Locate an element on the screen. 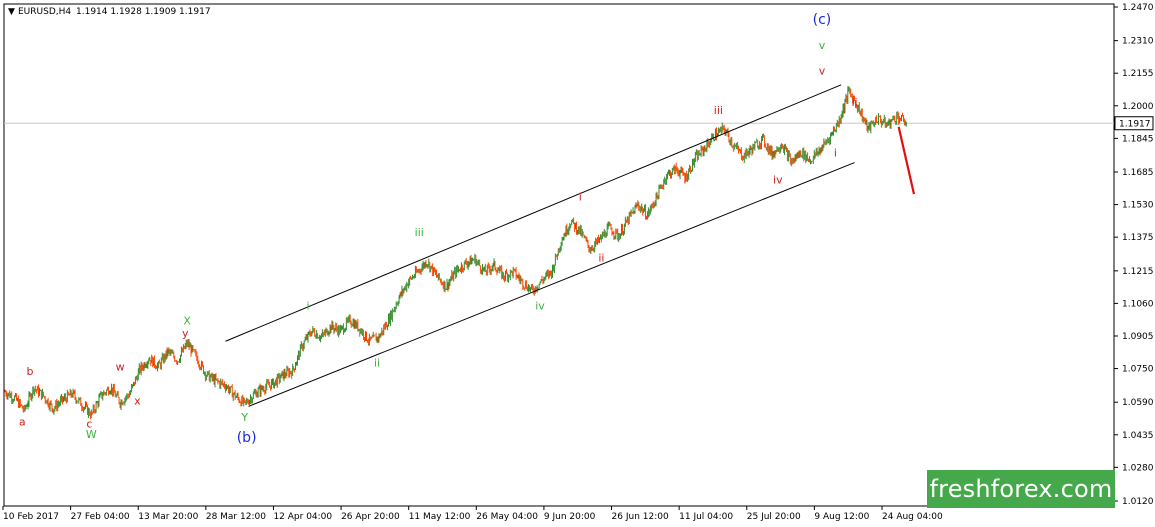  time-tick-label: 9 Jun 20:00 is located at coordinates (570, 517).